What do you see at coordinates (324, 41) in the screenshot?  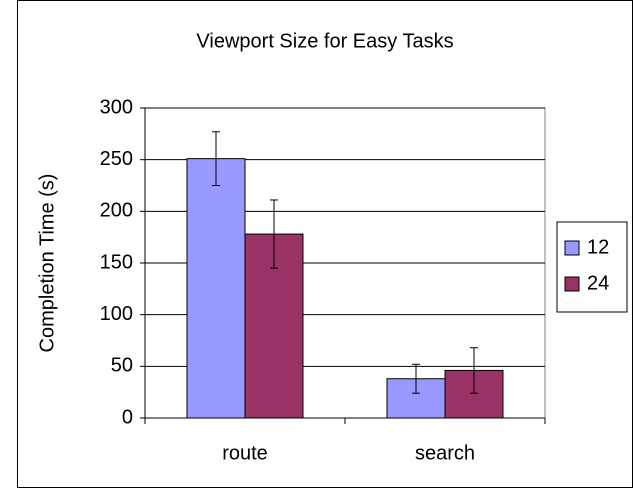 I see `chart-title: Viewport Size for Easy Tasks` at bounding box center [324, 41].